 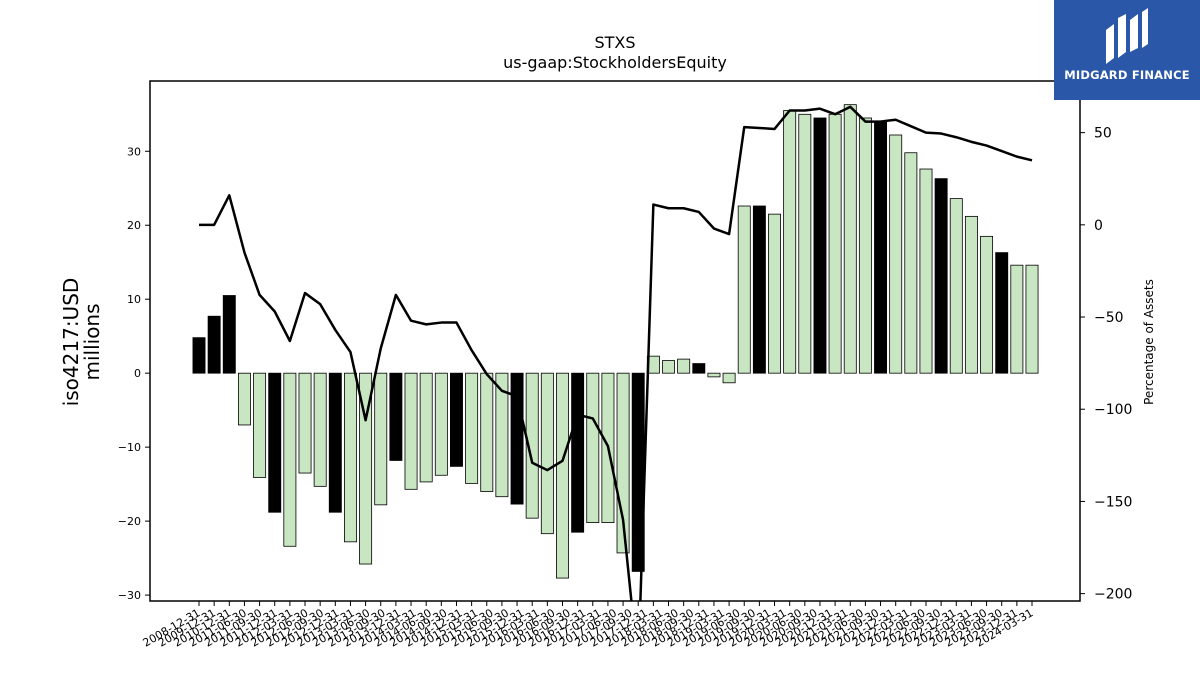 I want to click on midgard-finance-logo: MIDGARD FINANCE, so click(x=1127, y=50).